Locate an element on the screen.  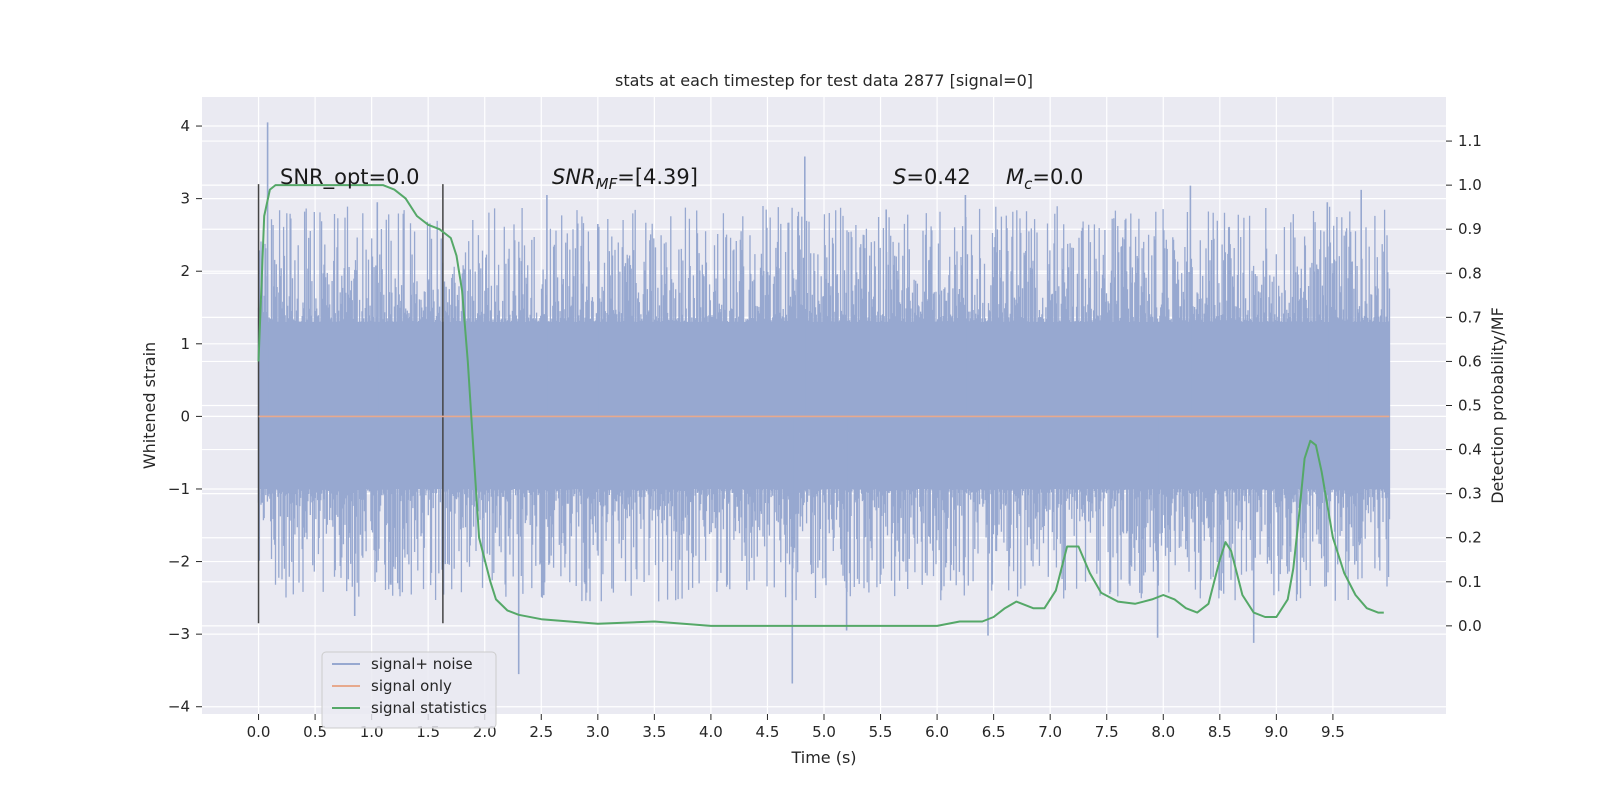
y-tick-label: −2 is located at coordinates (179, 562).